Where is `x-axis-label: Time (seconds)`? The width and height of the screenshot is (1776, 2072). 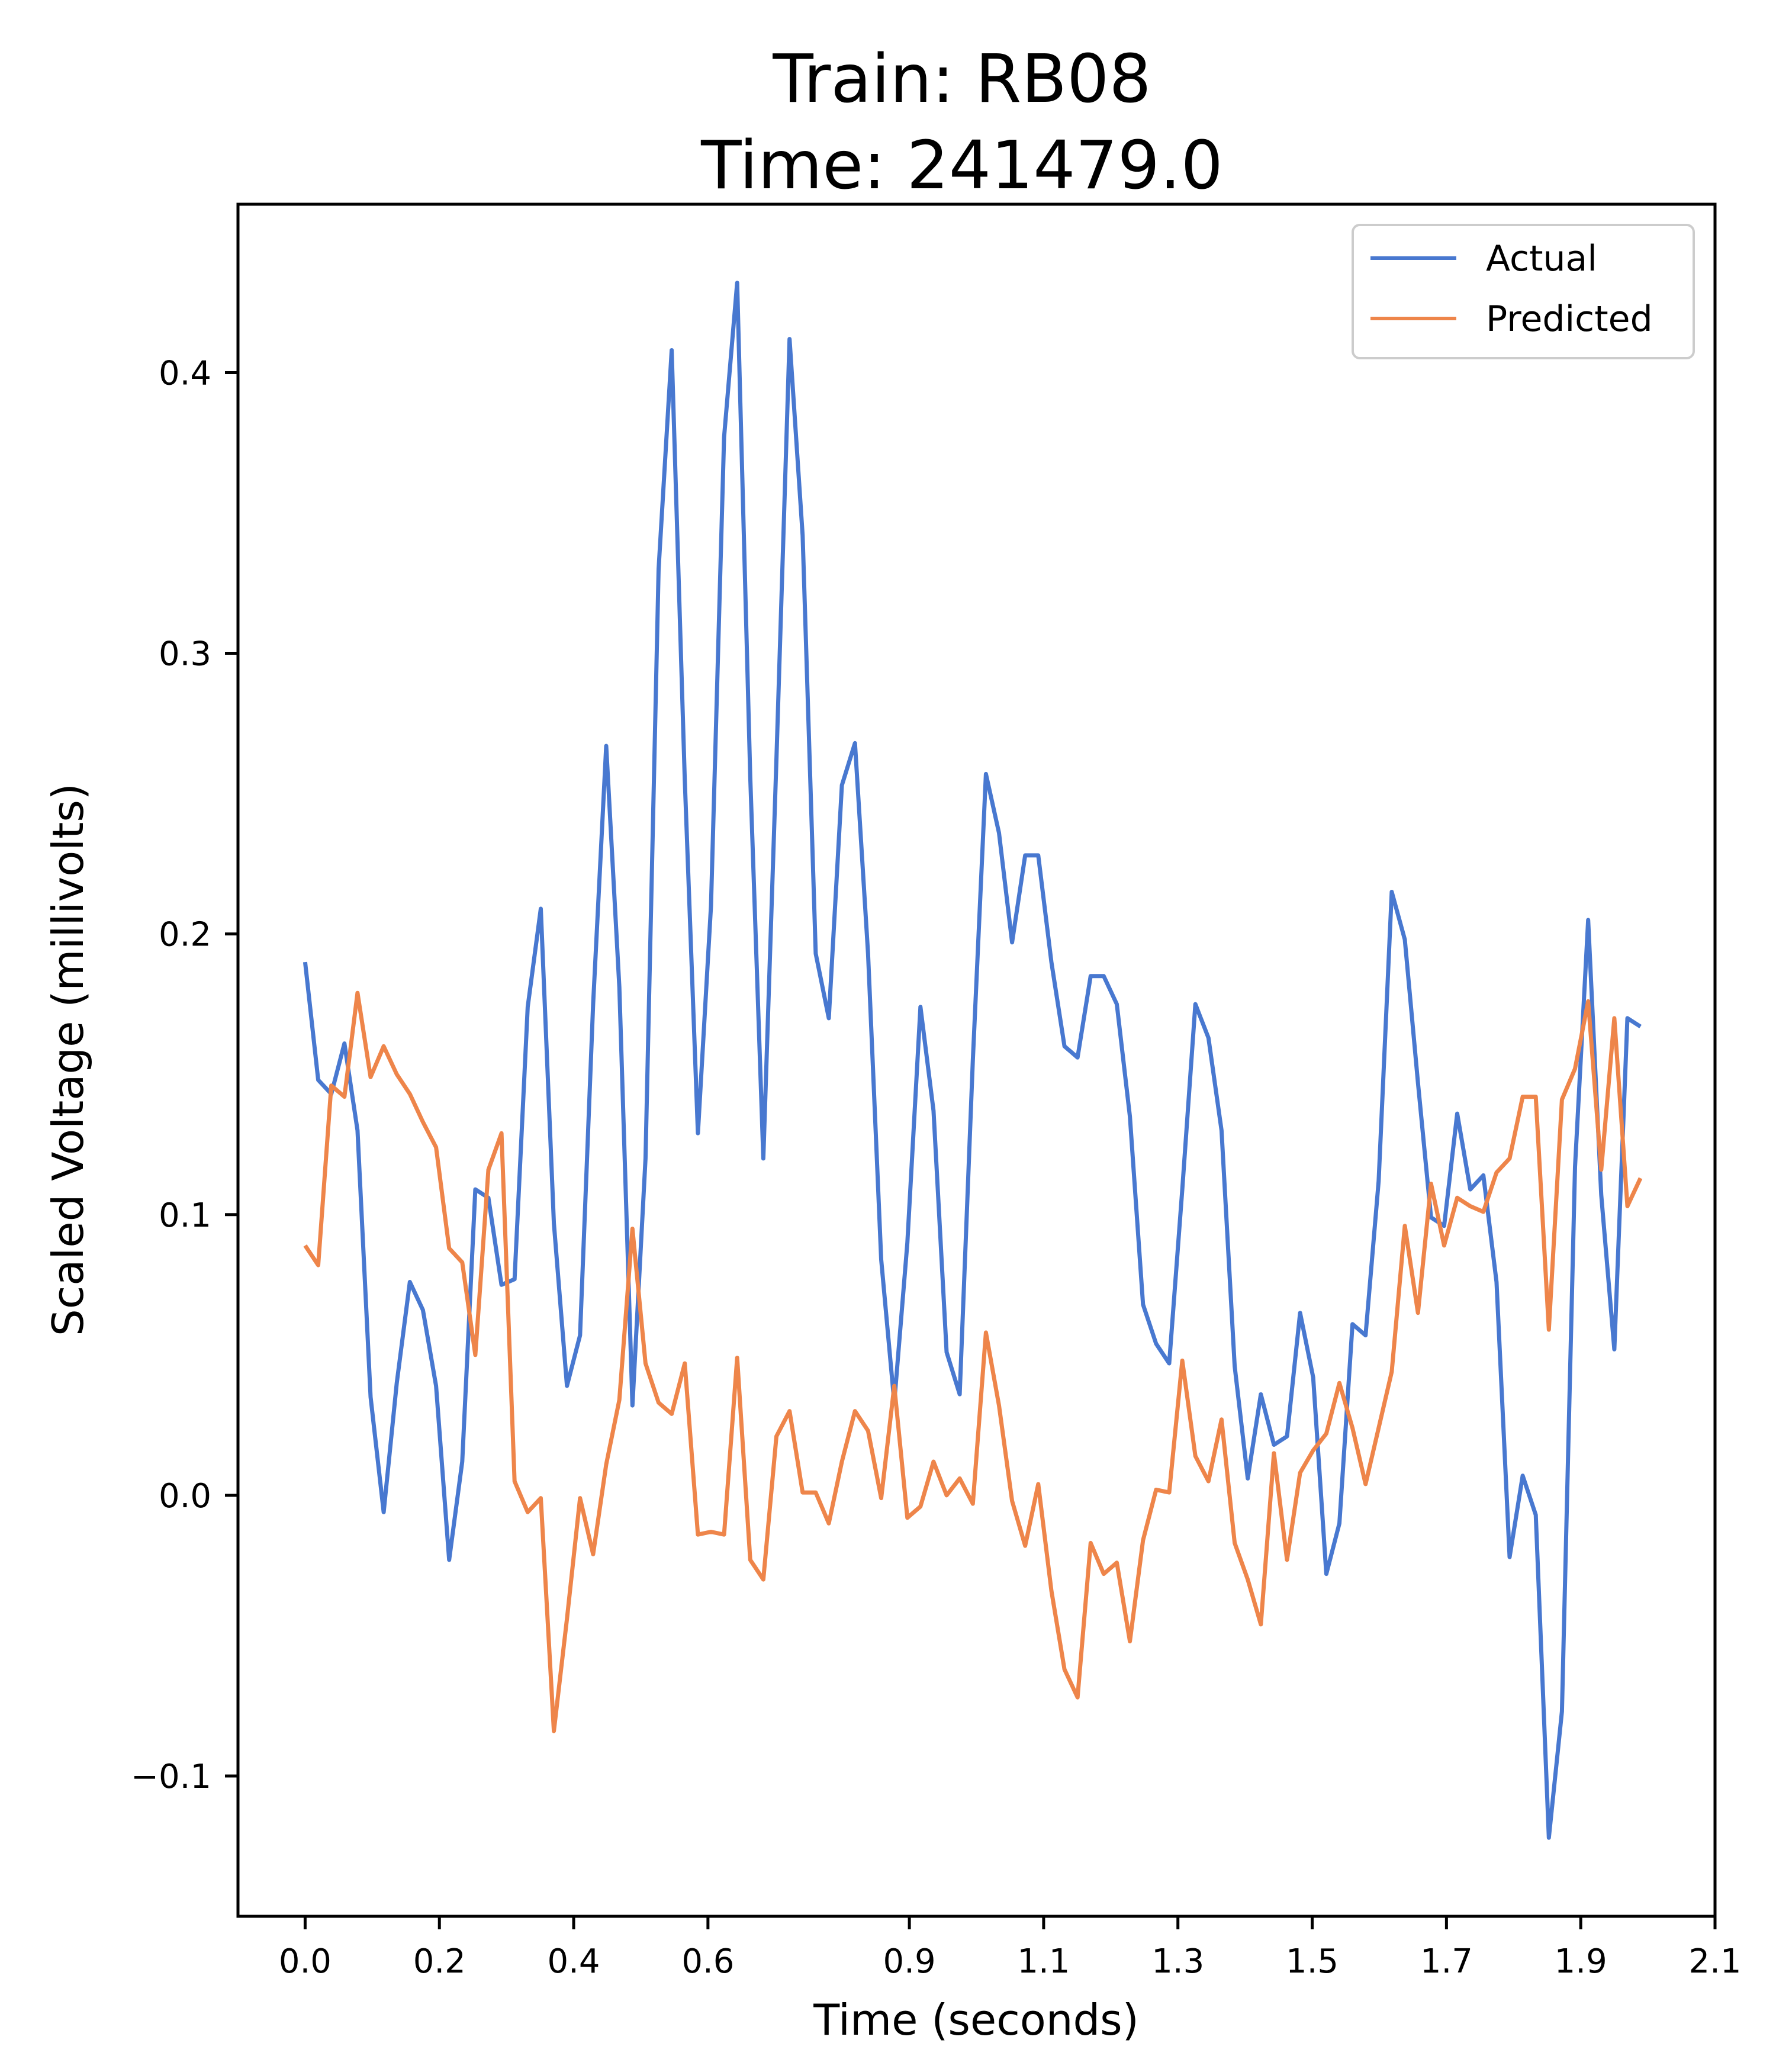 x-axis-label: Time (seconds) is located at coordinates (976, 2020).